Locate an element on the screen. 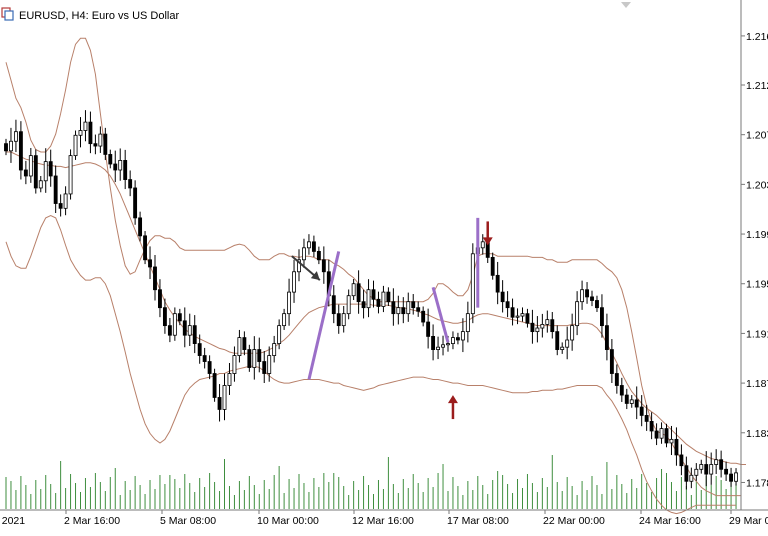 Image resolution: width=768 pixels, height=536 pixels. scroll-marker-icon is located at coordinates (626, 5).